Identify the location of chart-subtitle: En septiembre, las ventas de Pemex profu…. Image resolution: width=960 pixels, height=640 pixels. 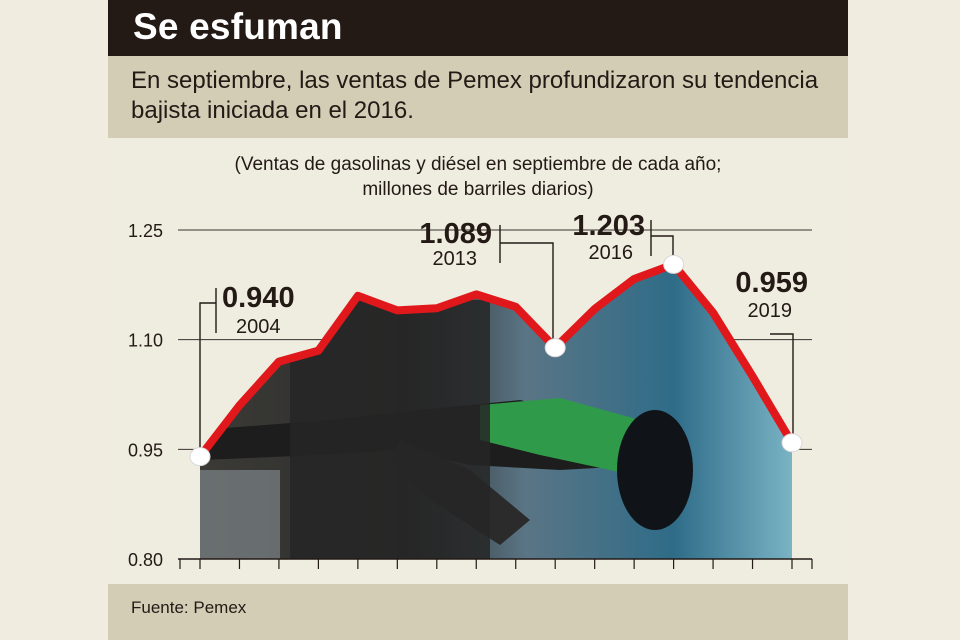
(475, 95).